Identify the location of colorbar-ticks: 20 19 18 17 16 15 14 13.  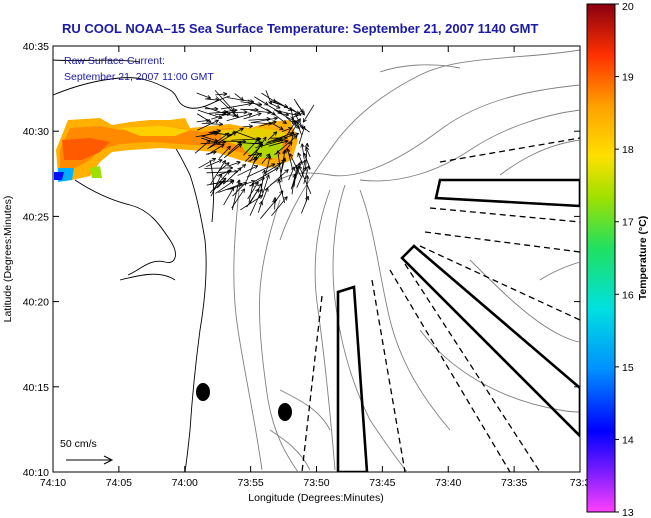
(624, 259).